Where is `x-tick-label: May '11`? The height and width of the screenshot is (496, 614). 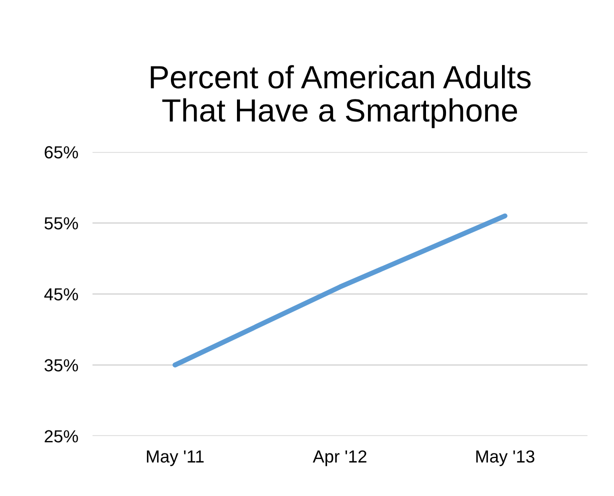 x-tick-label: May '11 is located at coordinates (175, 458).